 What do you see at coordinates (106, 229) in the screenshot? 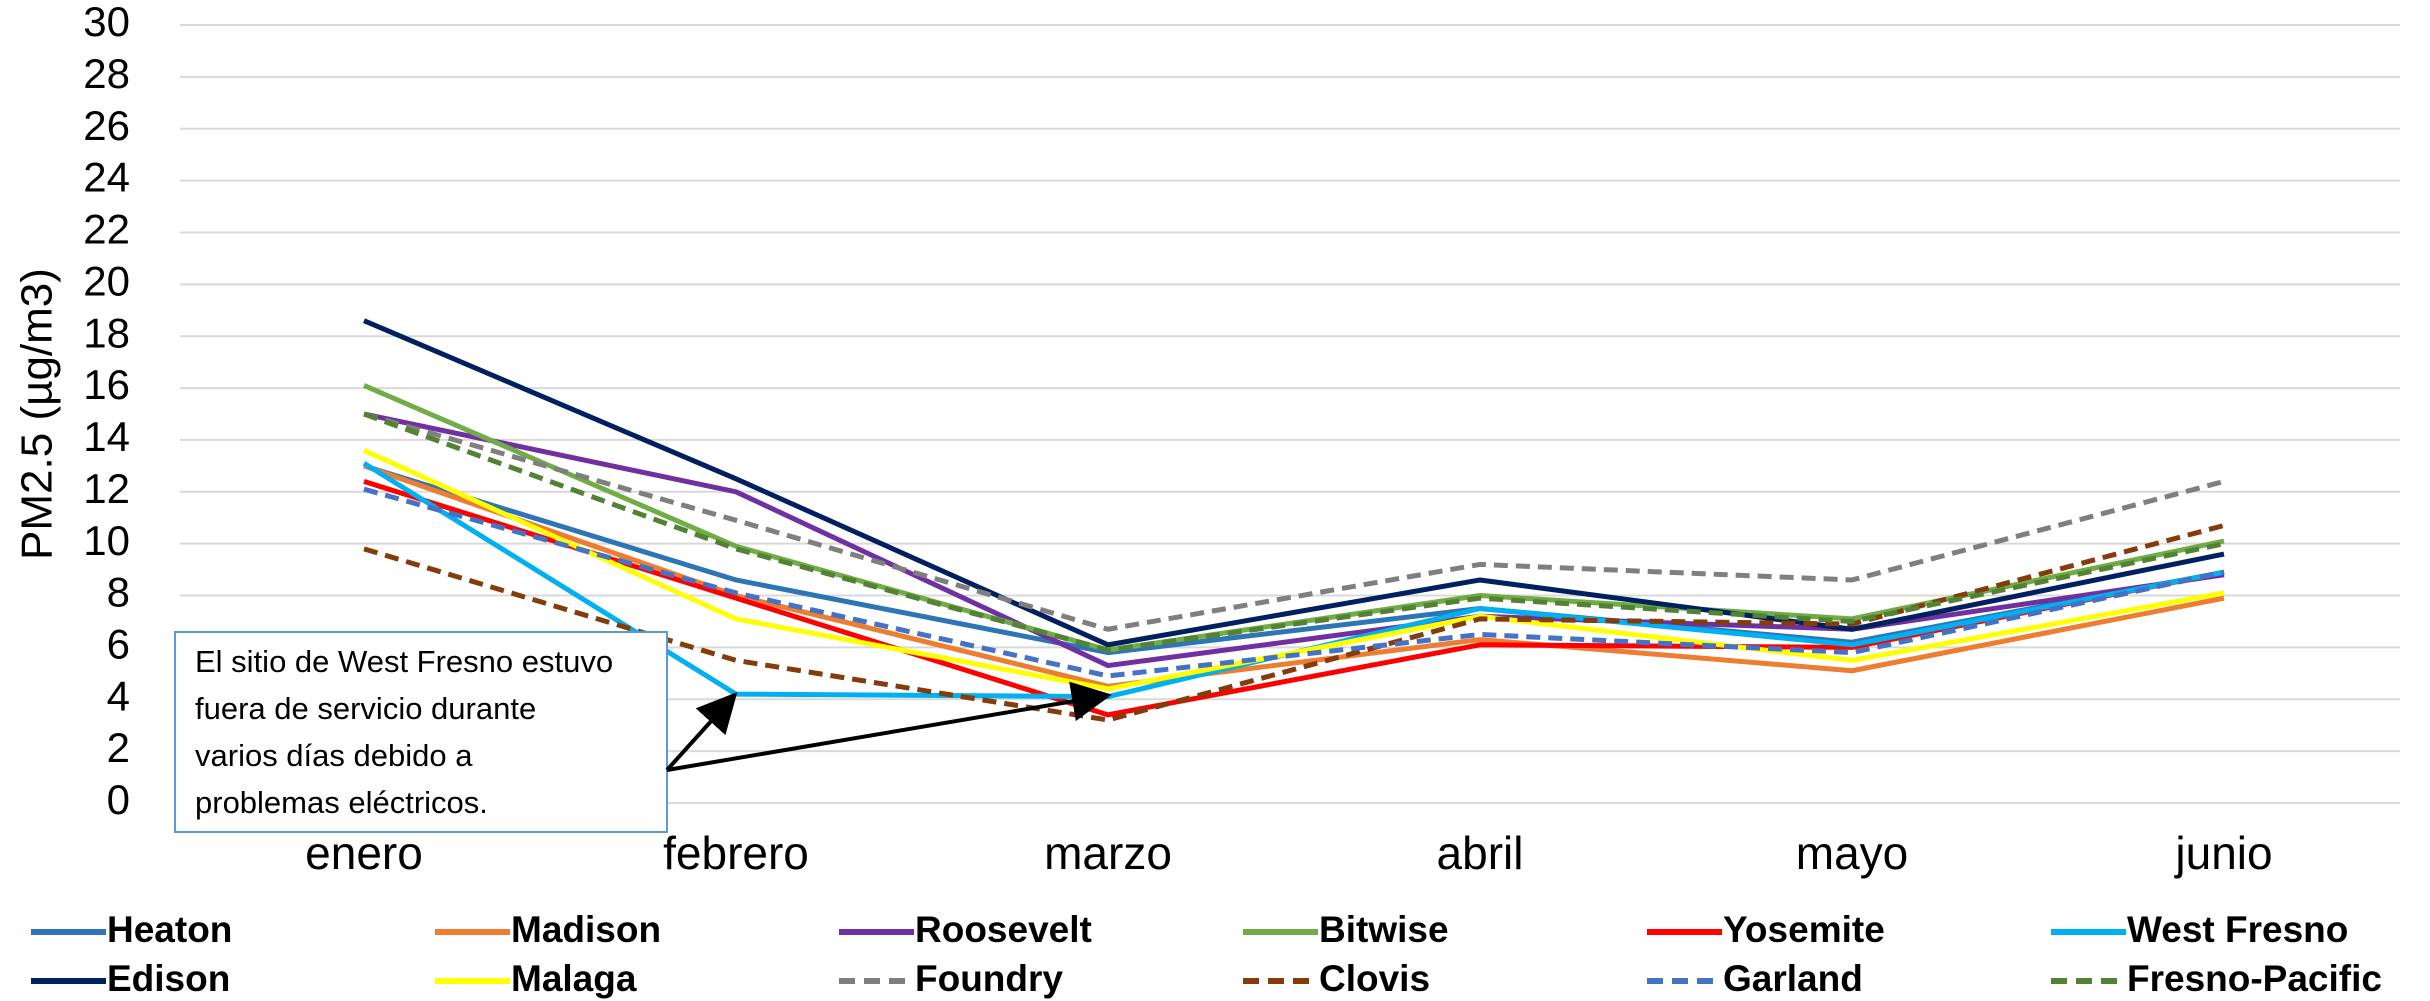
I see `y-tick-label: 22` at bounding box center [106, 229].